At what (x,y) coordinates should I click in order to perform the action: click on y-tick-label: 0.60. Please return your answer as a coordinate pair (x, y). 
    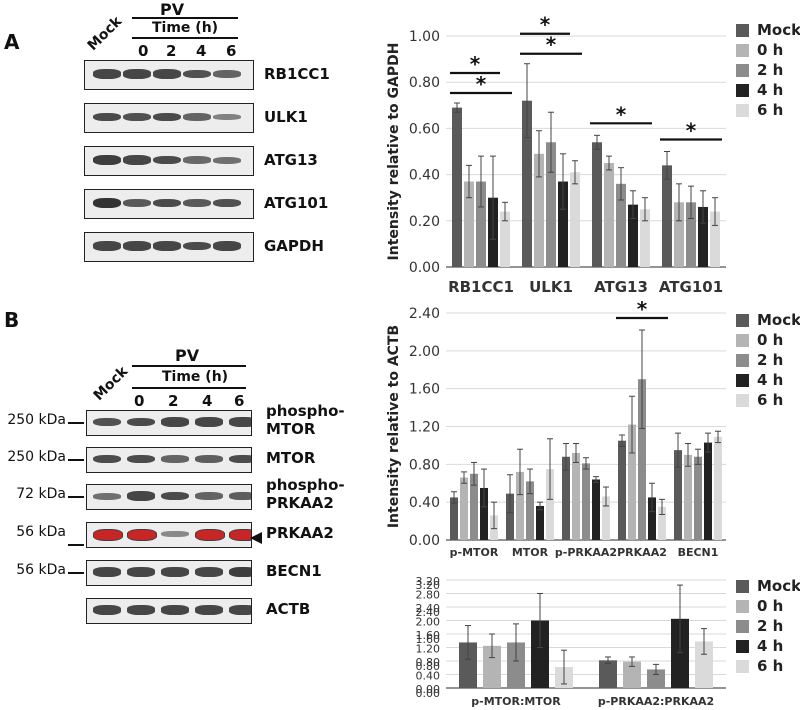
    Looking at the image, I should click on (424, 129).